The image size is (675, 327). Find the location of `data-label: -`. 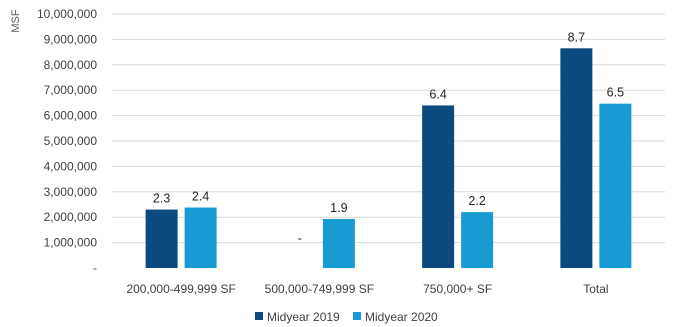

data-label: - is located at coordinates (300, 239).